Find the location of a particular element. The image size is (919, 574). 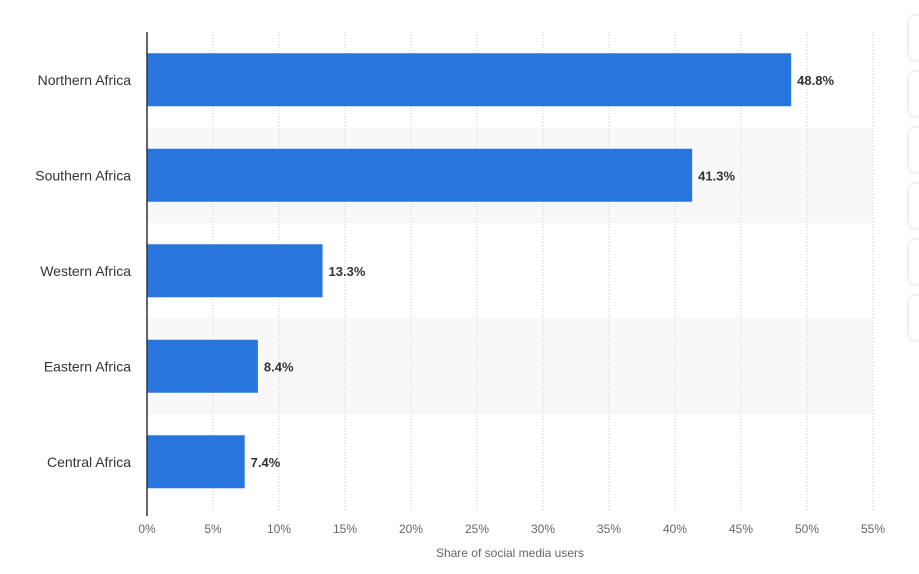

data-label: 7.4% is located at coordinates (266, 462).